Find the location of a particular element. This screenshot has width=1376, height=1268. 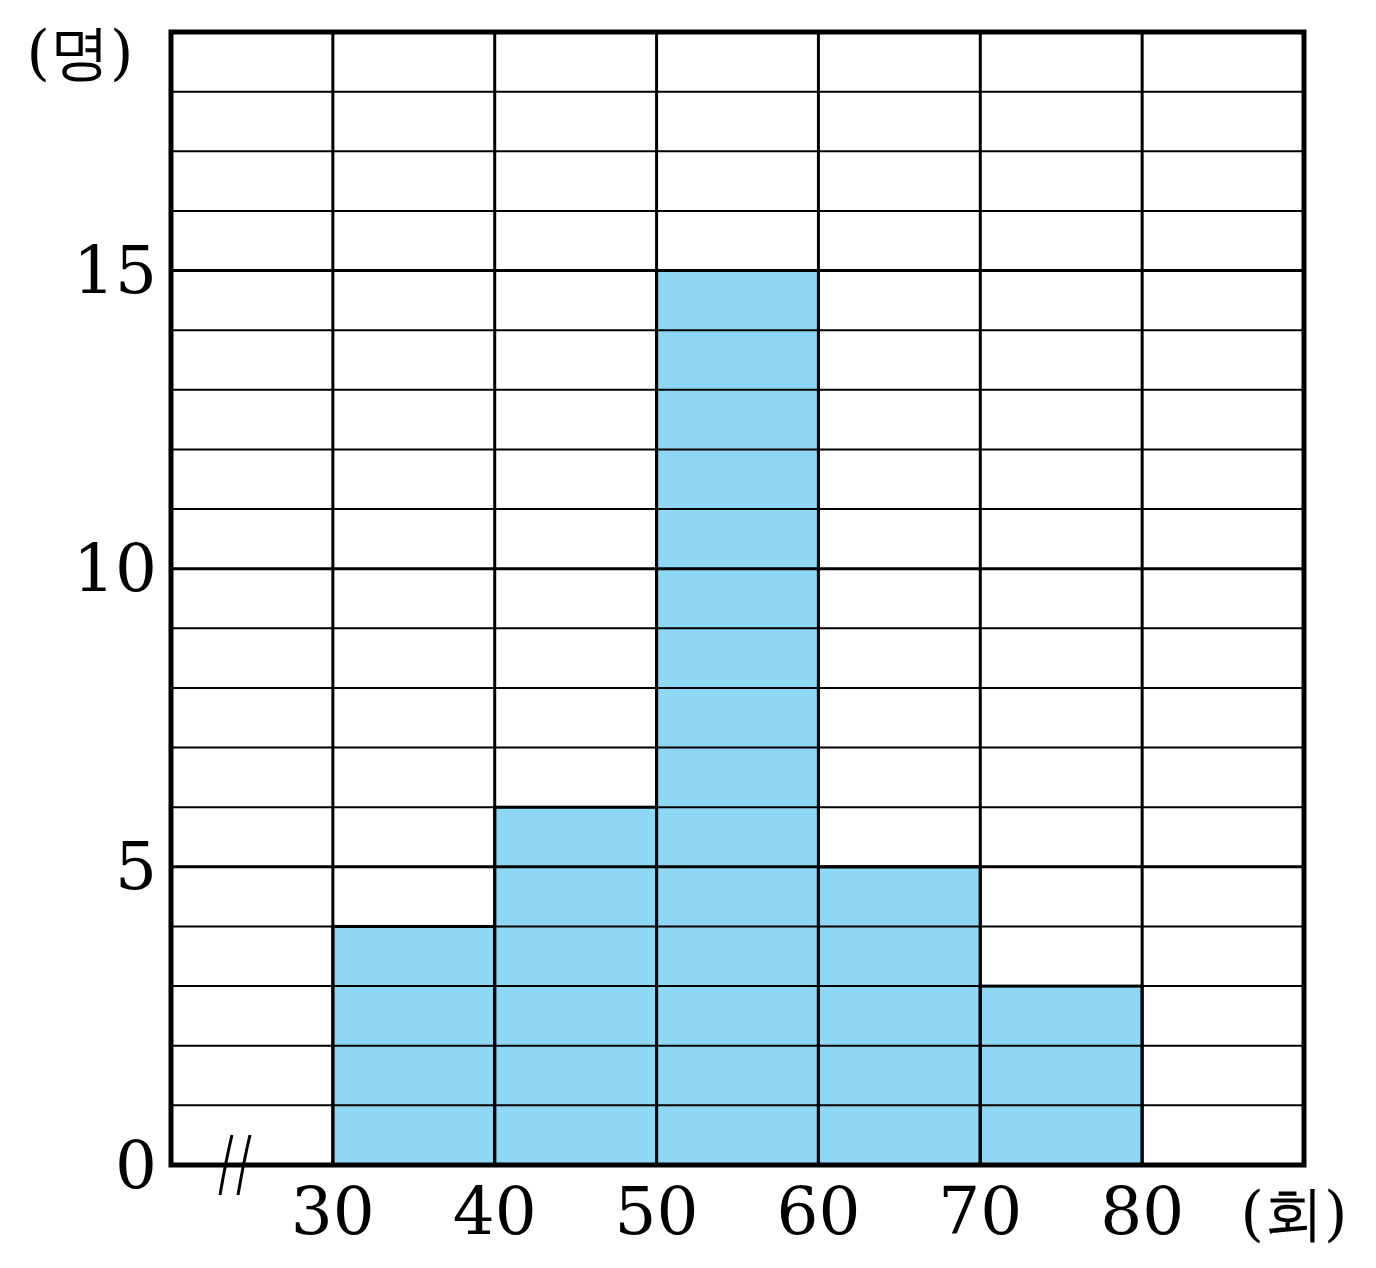

x-tick-label: 70 is located at coordinates (980, 1211).